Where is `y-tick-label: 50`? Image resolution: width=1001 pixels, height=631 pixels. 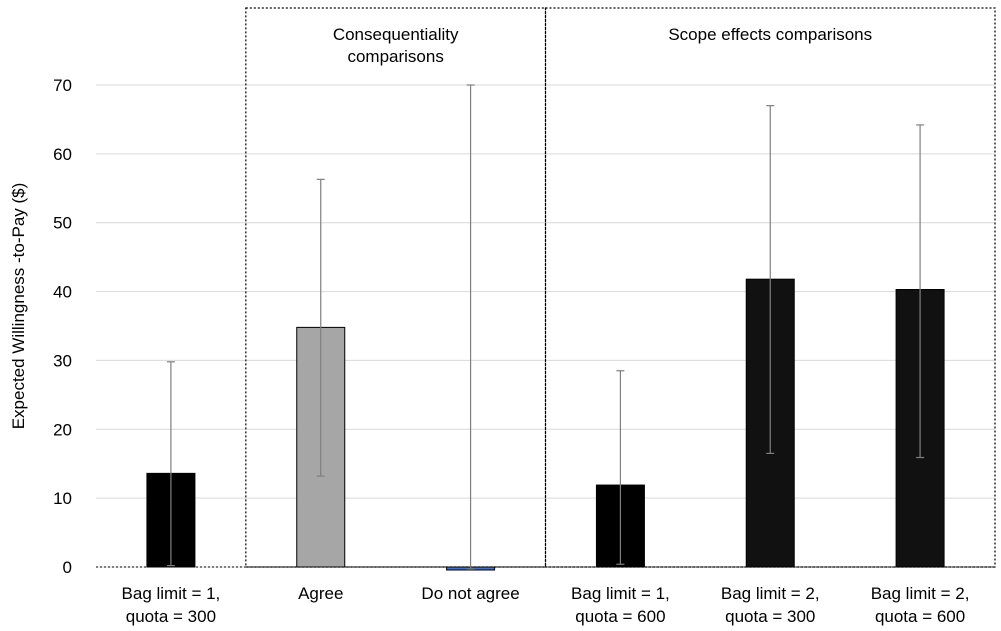 y-tick-label: 50 is located at coordinates (62, 223).